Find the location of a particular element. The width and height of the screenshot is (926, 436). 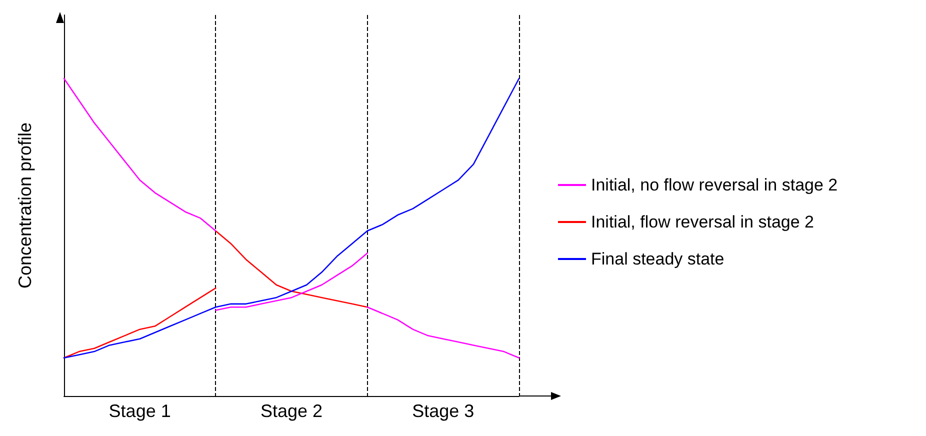

legend-label: Initial, flow reversal in stage 2 is located at coordinates (702, 222).